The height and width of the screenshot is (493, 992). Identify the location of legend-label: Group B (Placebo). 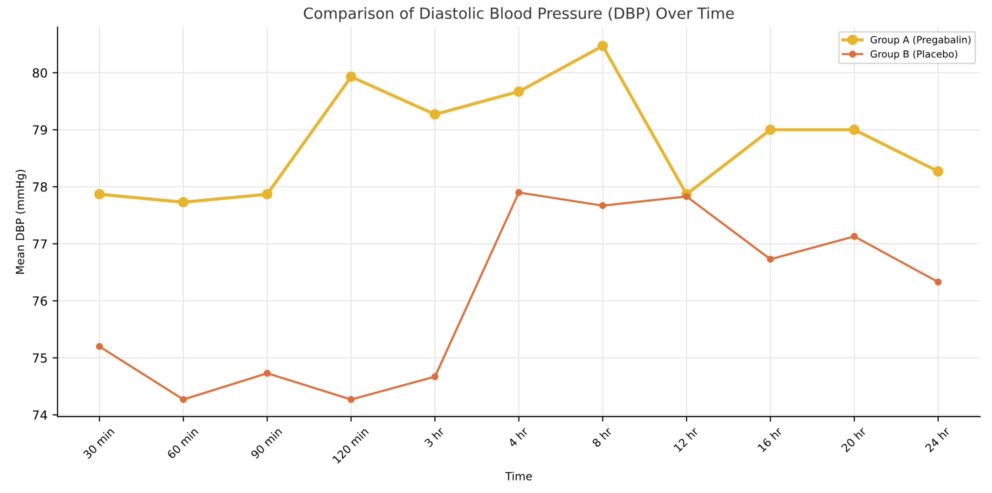
(914, 55).